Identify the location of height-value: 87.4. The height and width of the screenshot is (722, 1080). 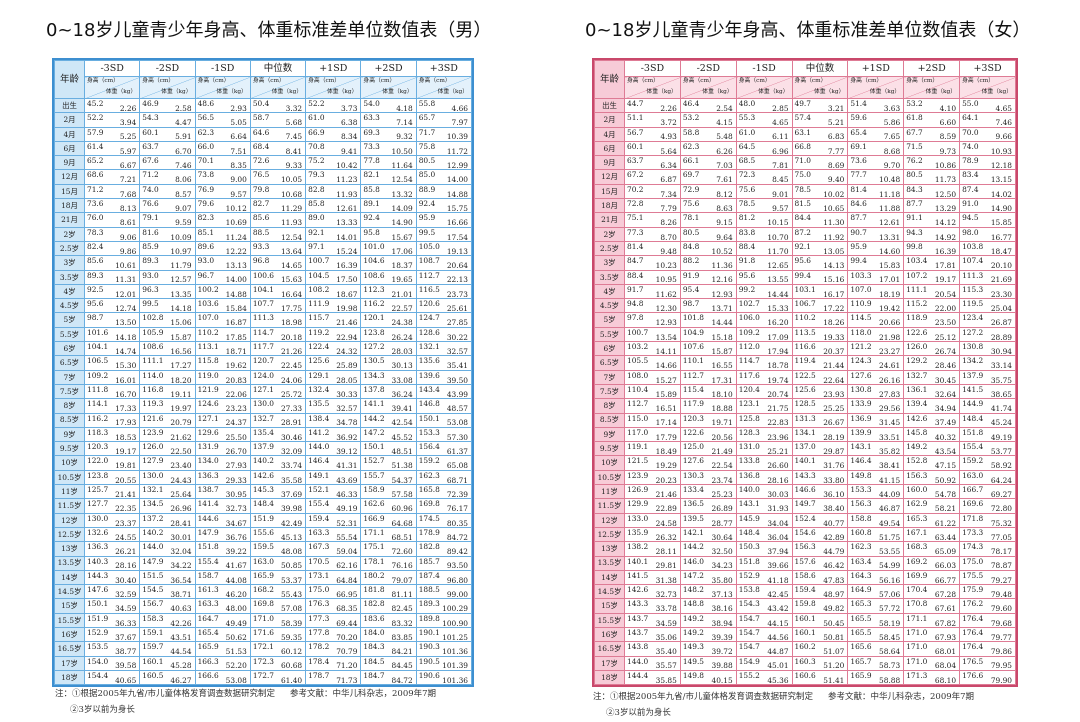
(970, 189).